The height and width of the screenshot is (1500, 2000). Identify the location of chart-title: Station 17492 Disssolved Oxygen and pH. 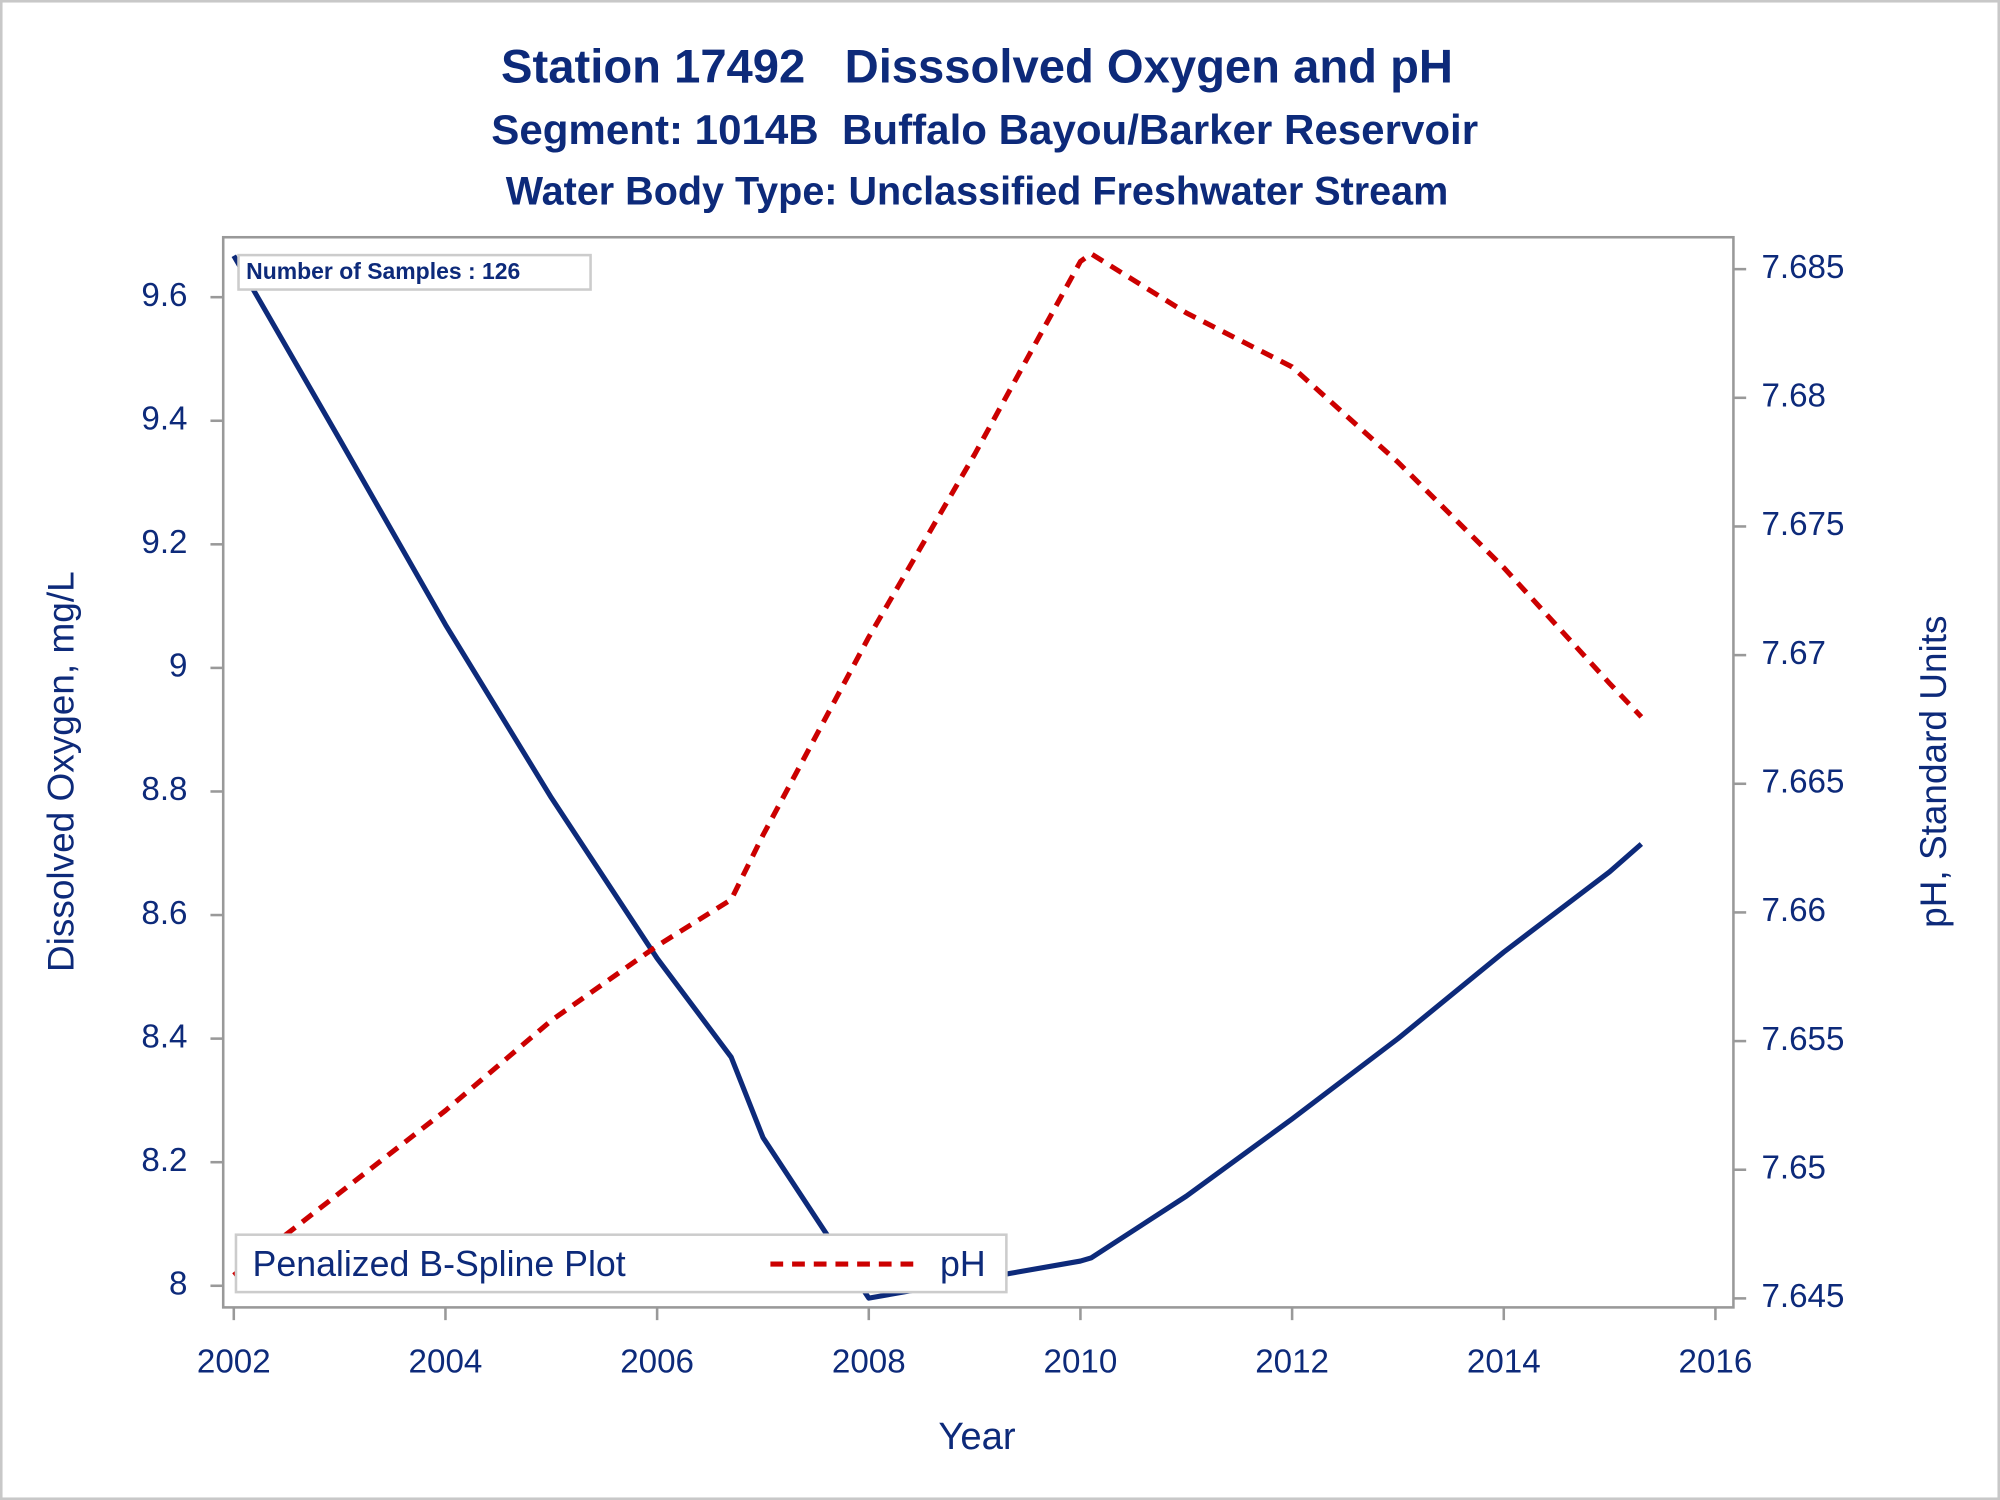
(977, 67).